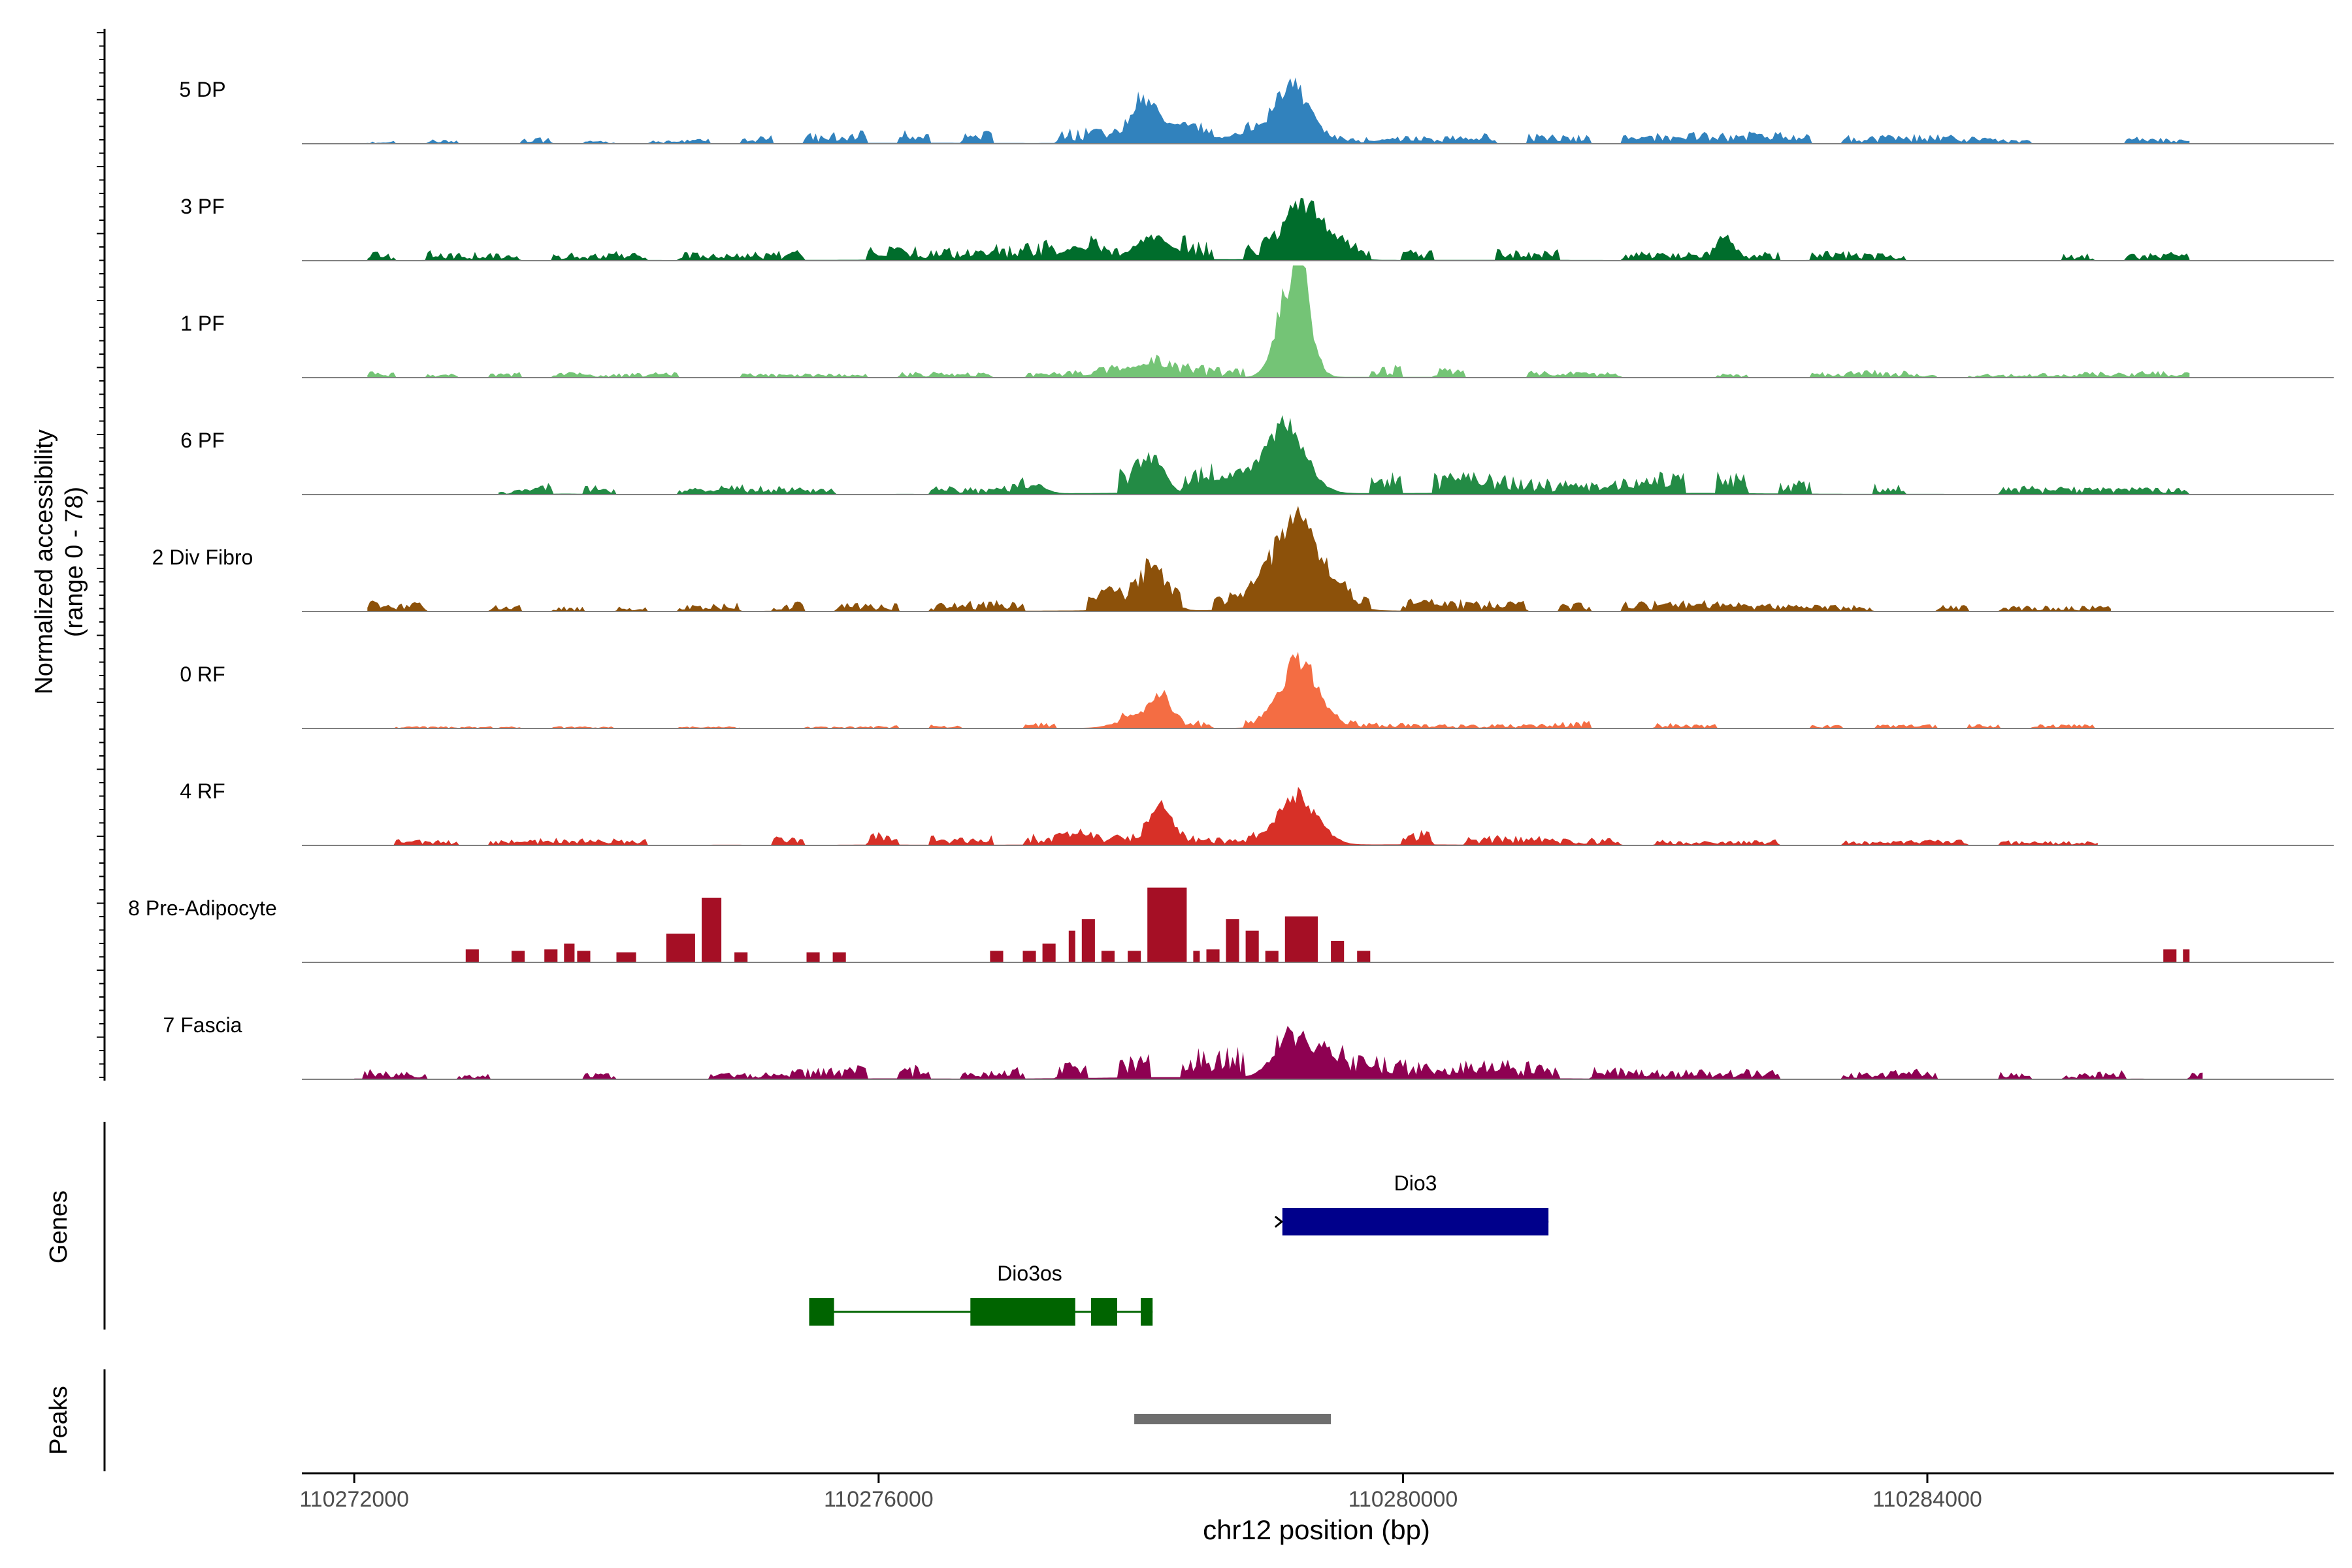  What do you see at coordinates (202, 323) in the screenshot?
I see `track-label: 1 PF` at bounding box center [202, 323].